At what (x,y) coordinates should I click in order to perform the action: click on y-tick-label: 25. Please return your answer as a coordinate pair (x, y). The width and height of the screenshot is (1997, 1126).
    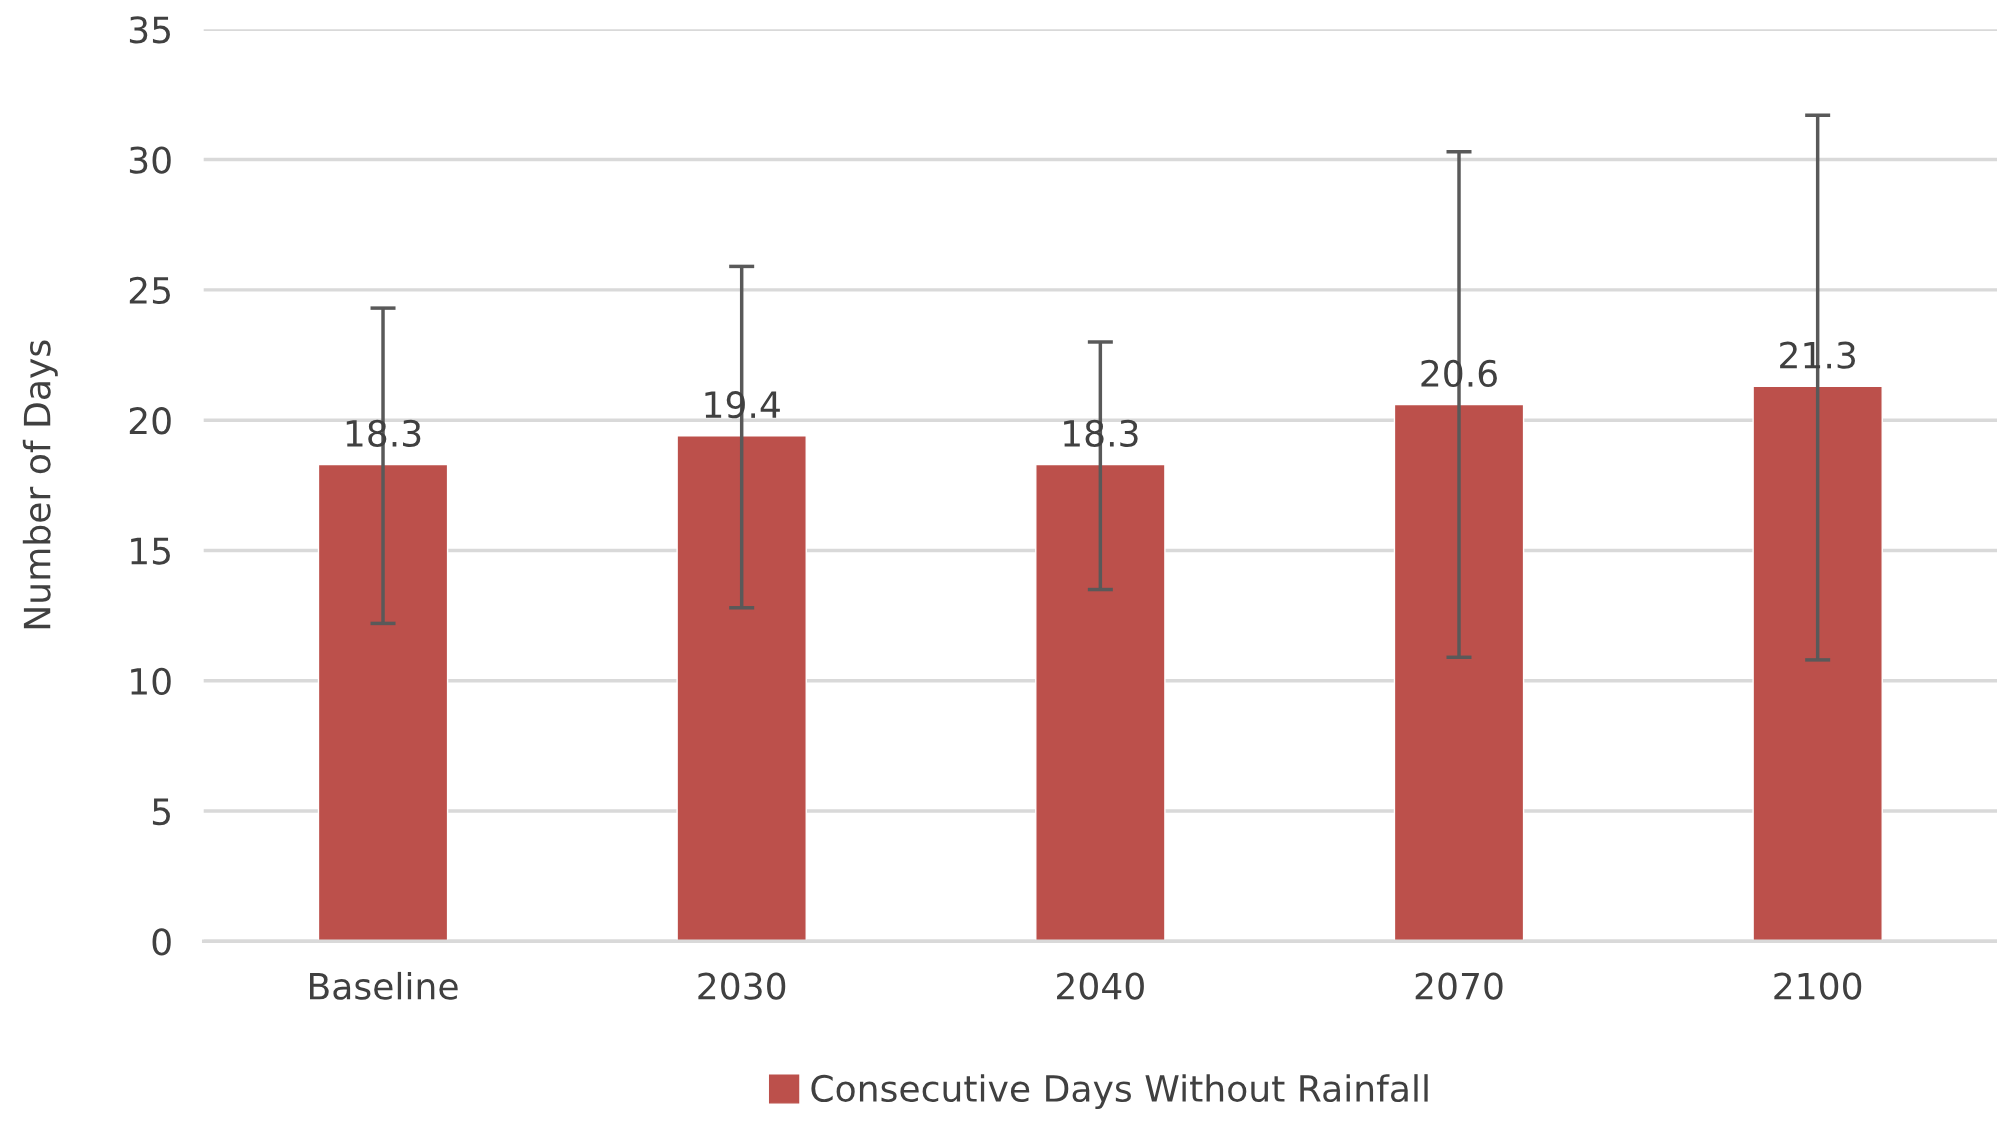
    Looking at the image, I should click on (149, 290).